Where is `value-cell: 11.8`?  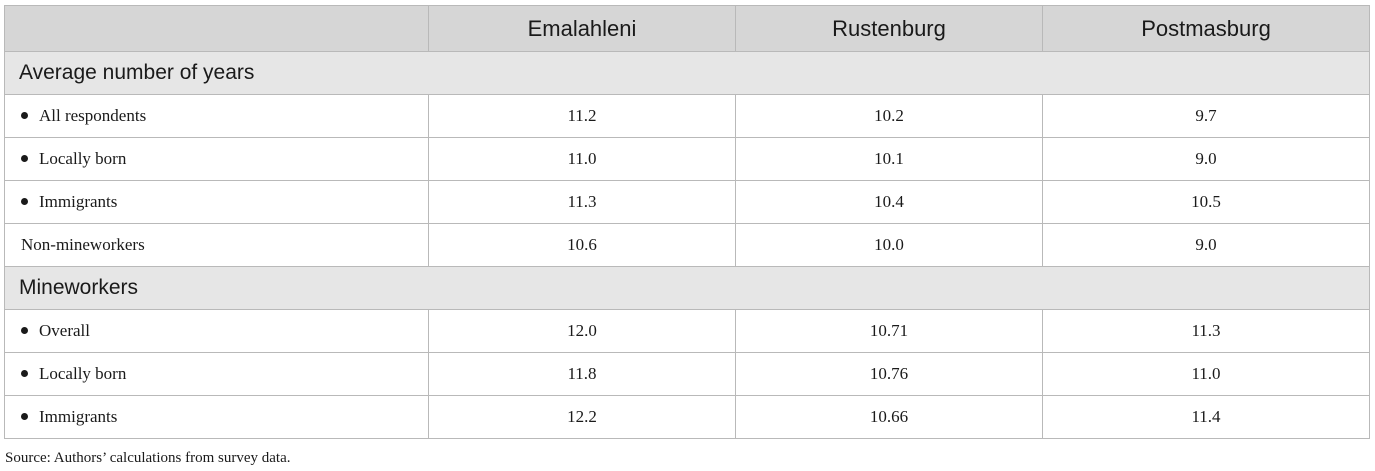
value-cell: 11.8 is located at coordinates (582, 374).